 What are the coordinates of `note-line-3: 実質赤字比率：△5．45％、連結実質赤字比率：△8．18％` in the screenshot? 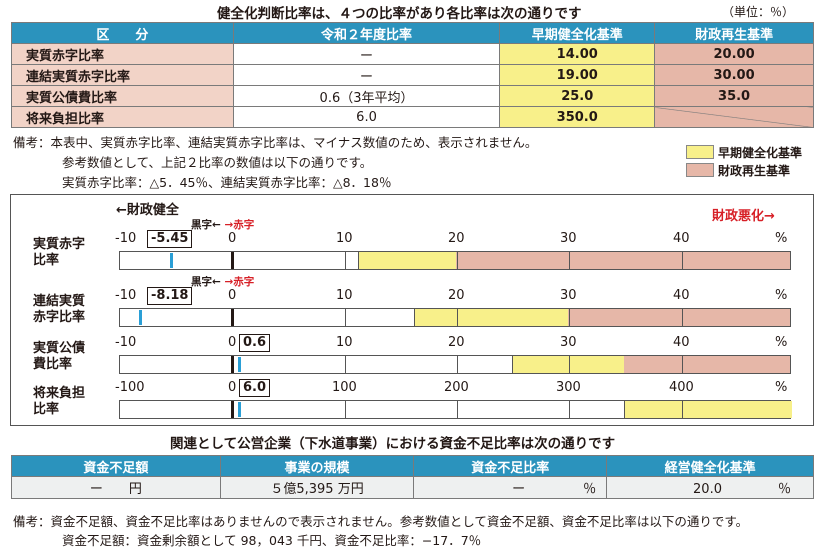 It's located at (227, 182).